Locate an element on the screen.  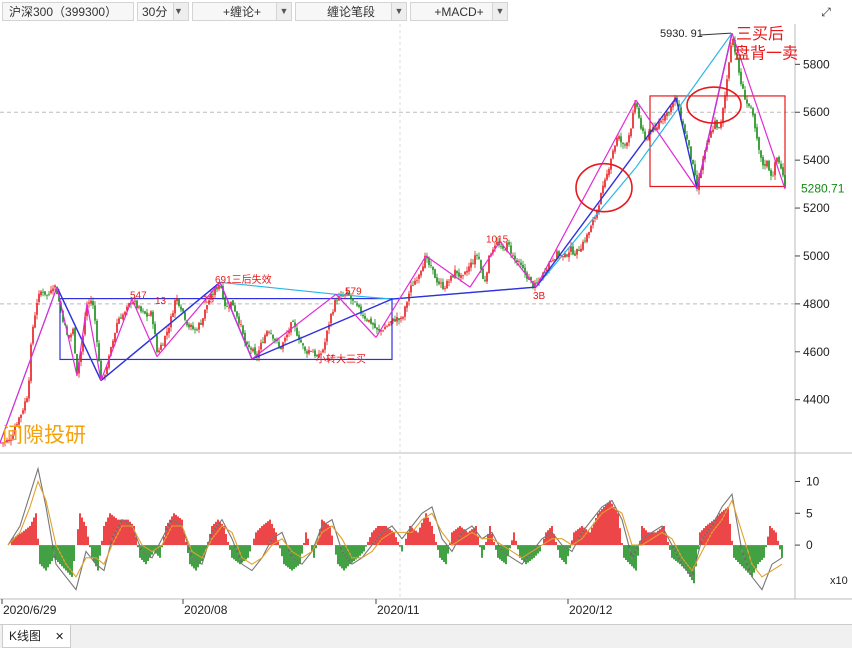
indicator-label-2: 缠论笔段 is located at coordinates (350, 12).